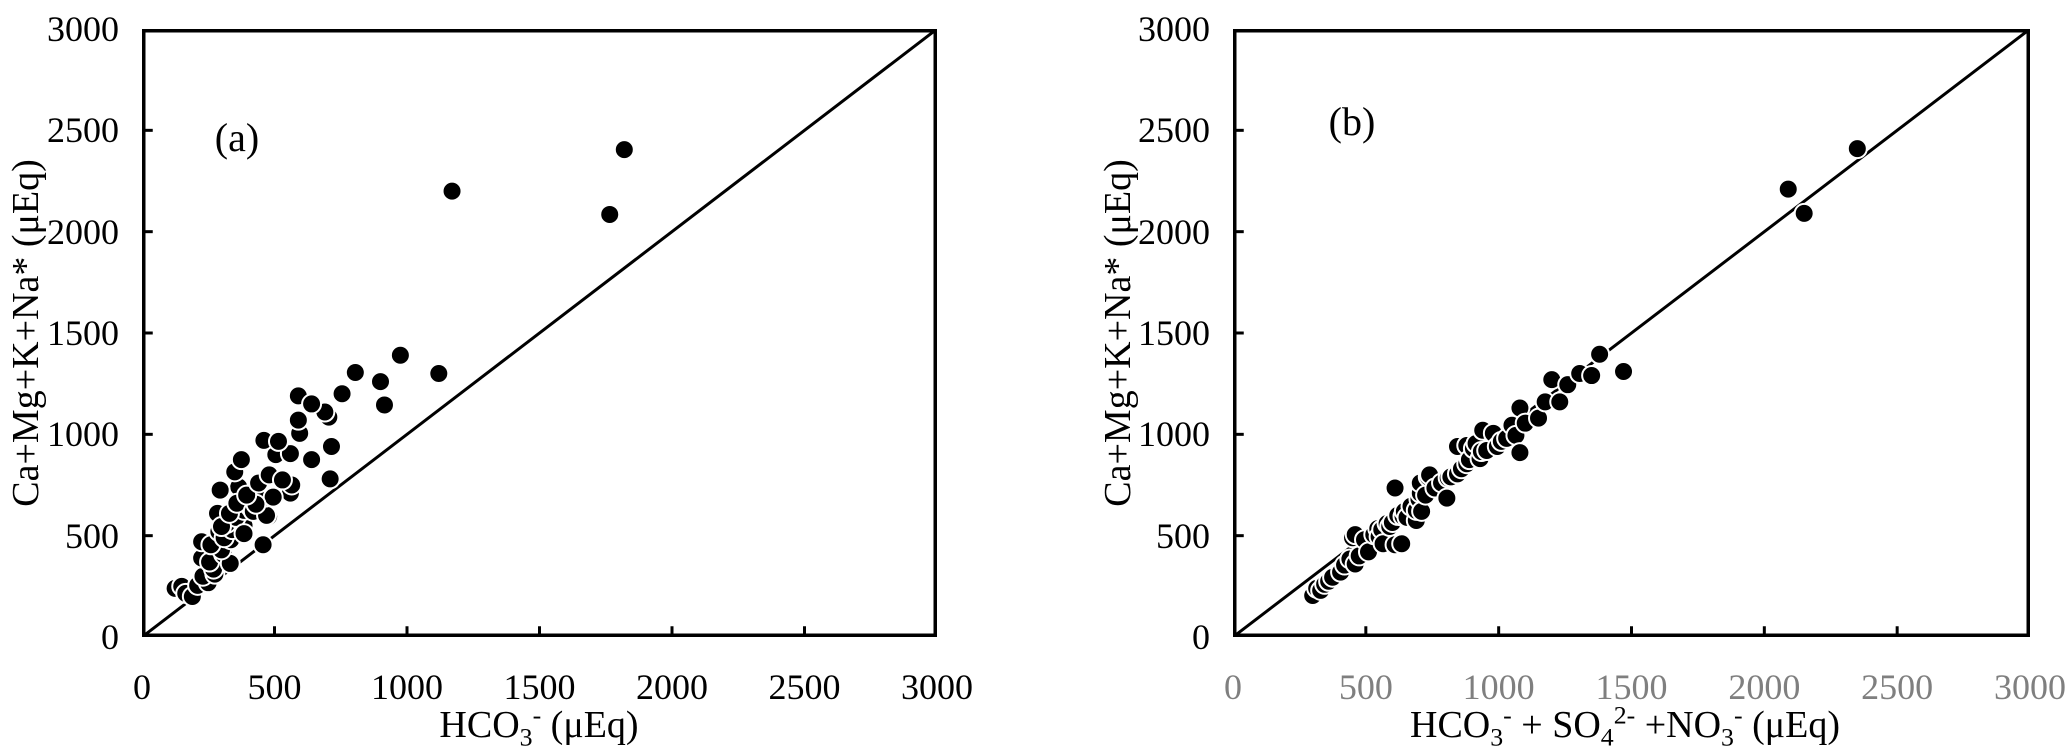 The width and height of the screenshot is (2067, 749). I want to click on formula-text: +NO, so click(1678, 725).